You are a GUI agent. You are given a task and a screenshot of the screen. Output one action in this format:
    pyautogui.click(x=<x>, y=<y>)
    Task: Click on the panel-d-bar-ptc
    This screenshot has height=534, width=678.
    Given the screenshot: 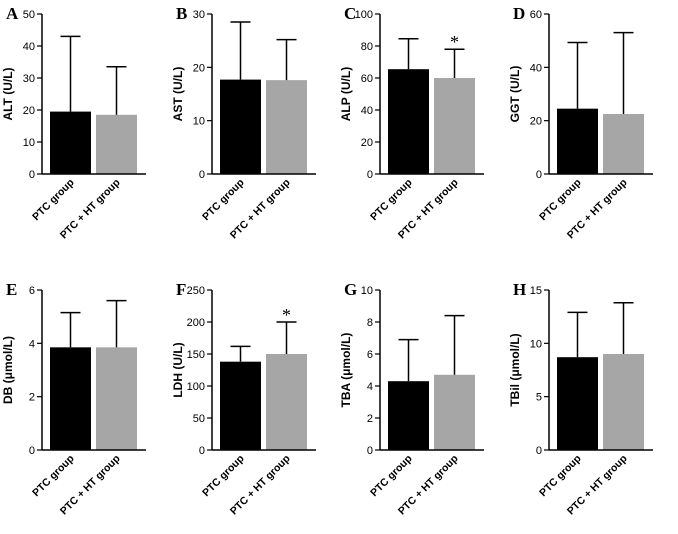 What is the action you would take?
    pyautogui.click(x=577, y=141)
    